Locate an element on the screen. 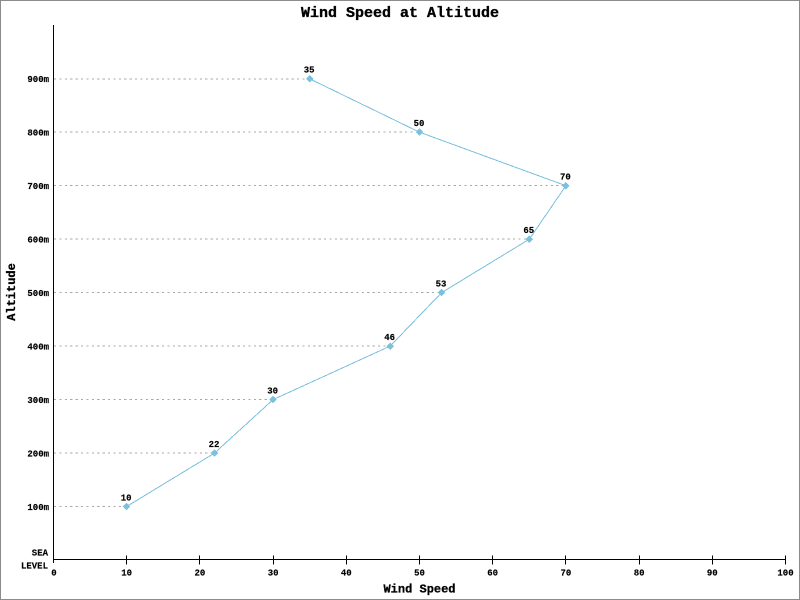 This screenshot has width=800, height=600. svg-text: Wind Speed at Altitude is located at coordinates (400, 13).